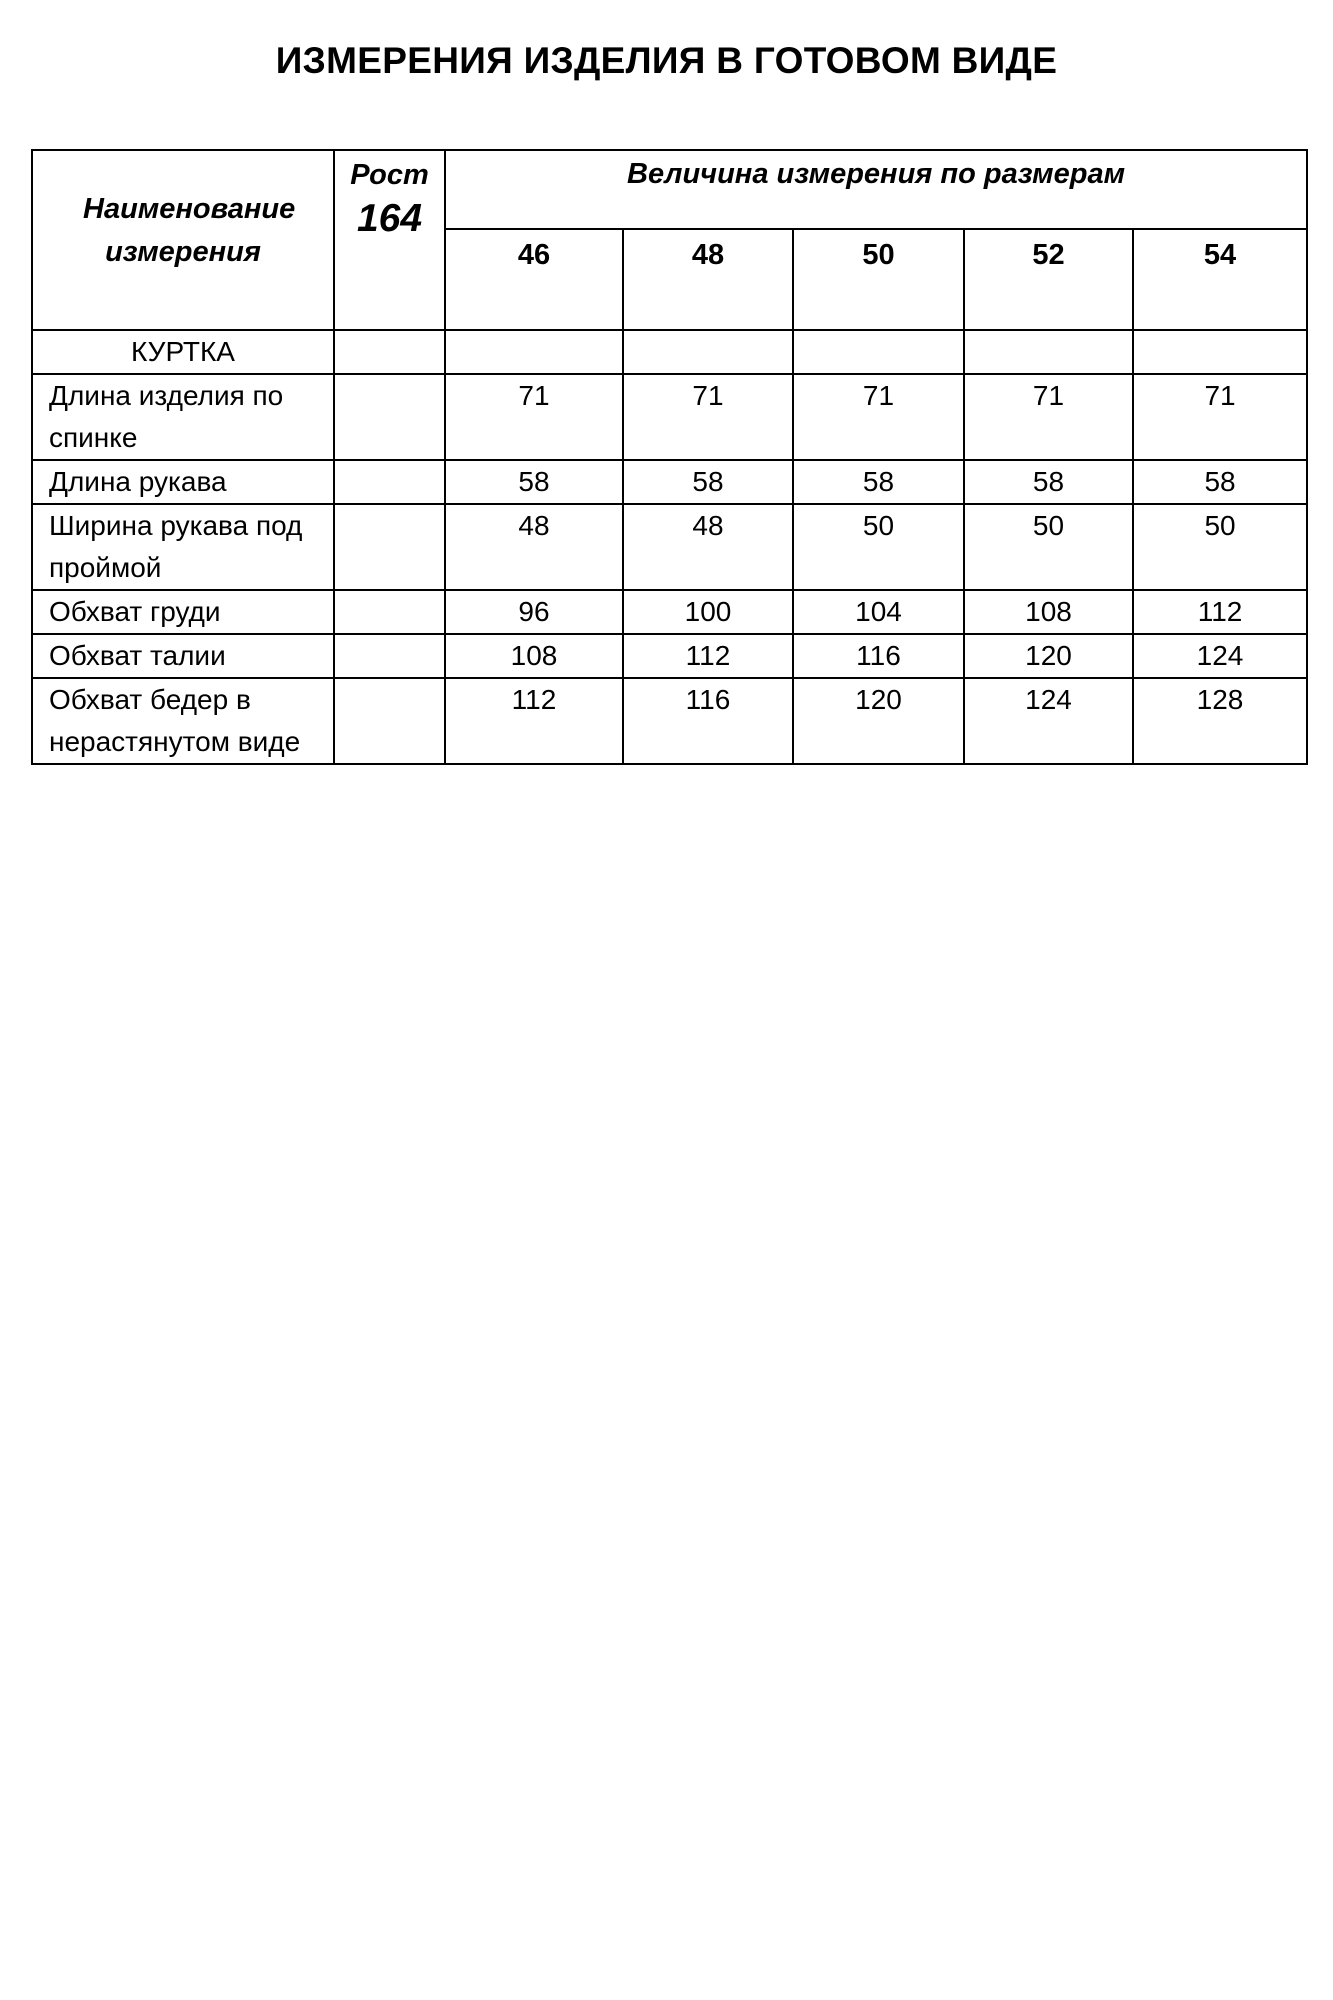 This screenshot has width=1333, height=2000. What do you see at coordinates (878, 612) in the screenshot?
I see `measurement-value: 104` at bounding box center [878, 612].